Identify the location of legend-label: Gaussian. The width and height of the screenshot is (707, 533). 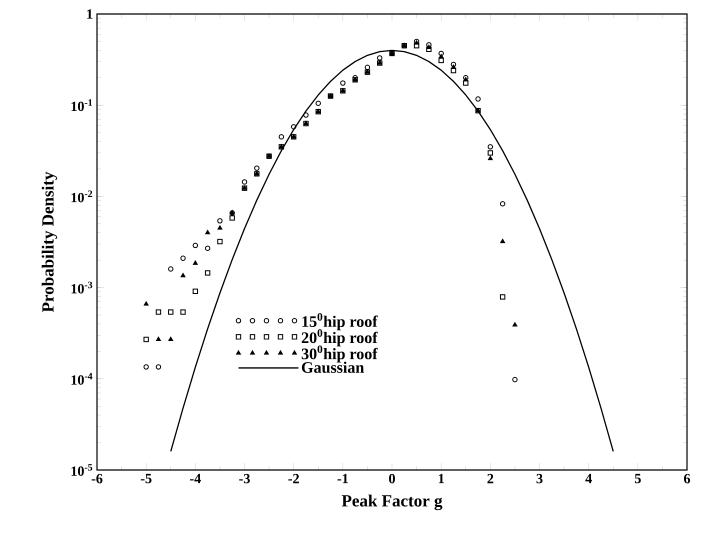
(333, 367).